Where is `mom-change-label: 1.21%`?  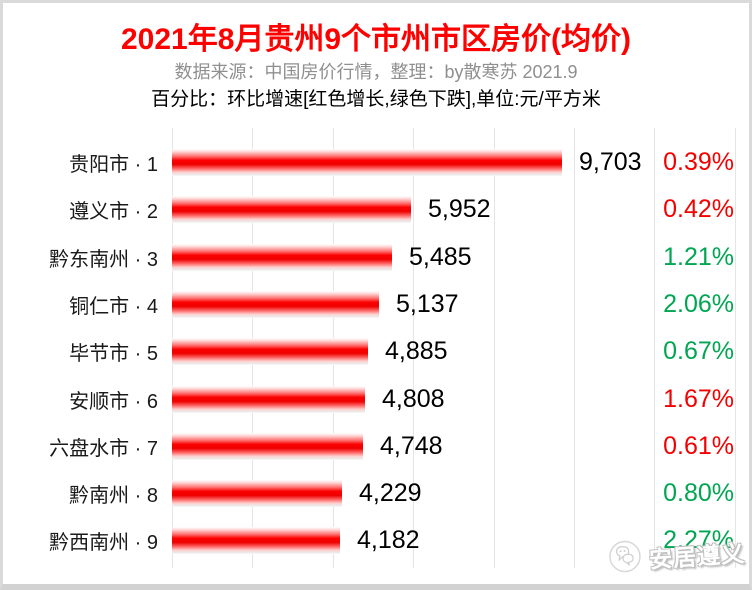 mom-change-label: 1.21% is located at coordinates (698, 257).